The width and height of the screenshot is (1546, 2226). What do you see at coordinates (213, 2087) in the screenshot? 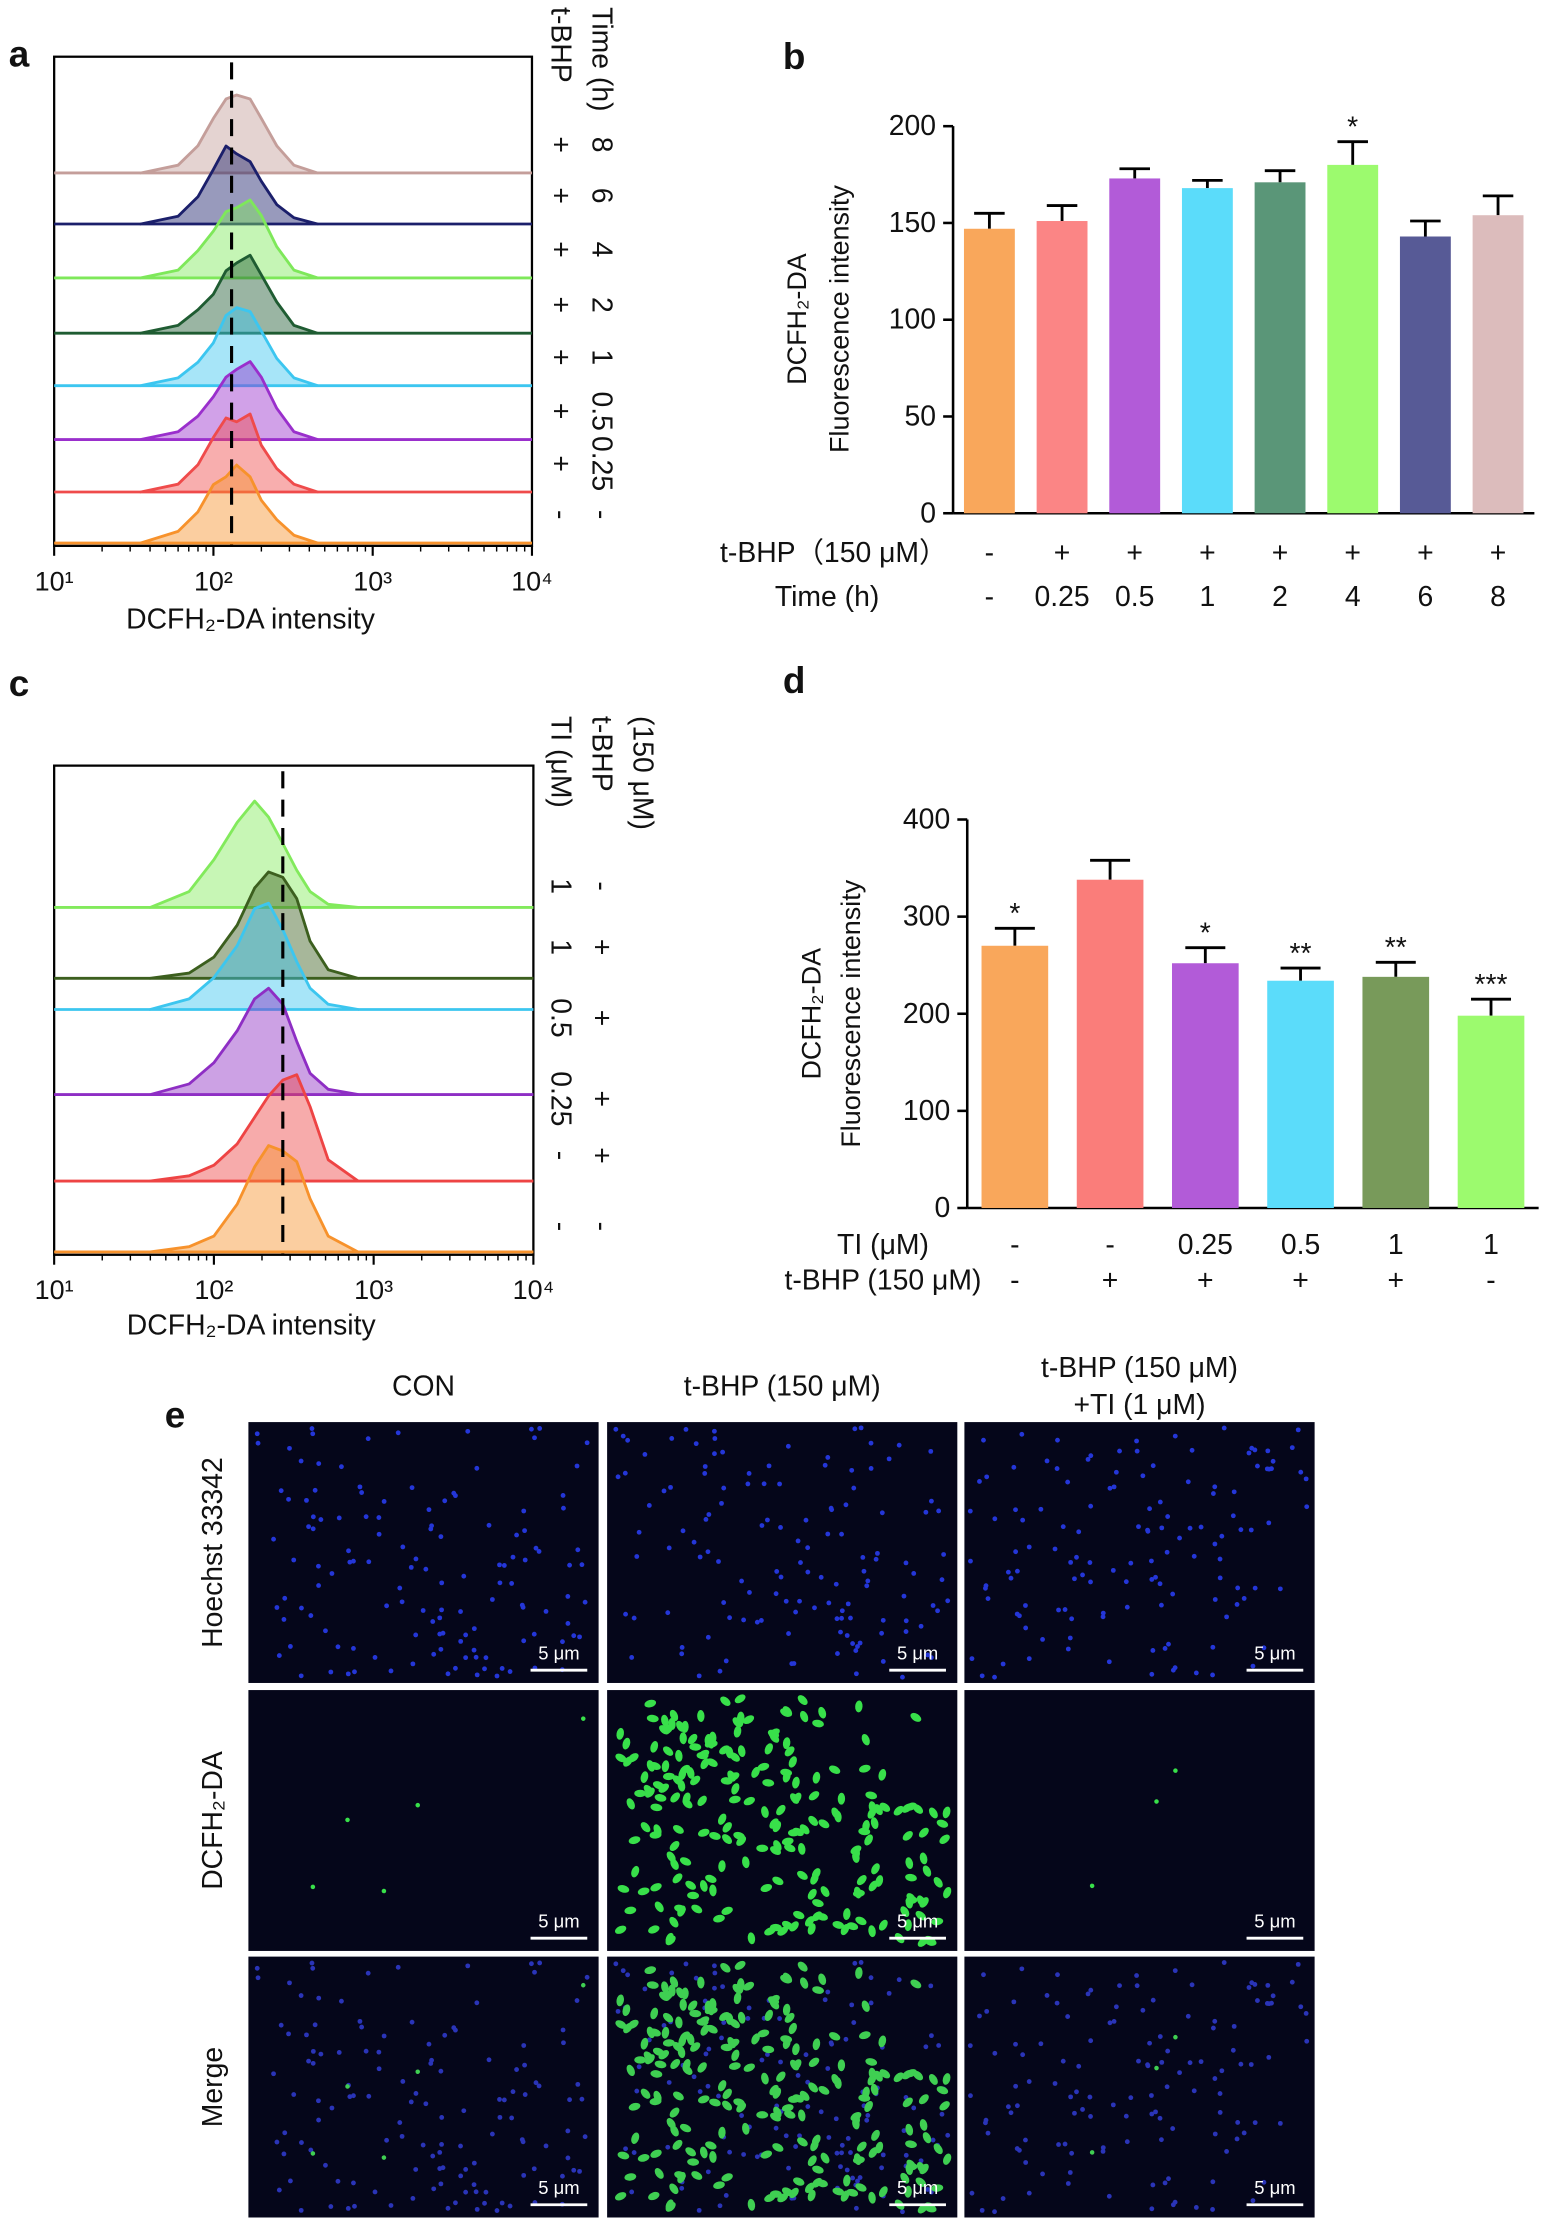
I see `row-label: Merge` at bounding box center [213, 2087].